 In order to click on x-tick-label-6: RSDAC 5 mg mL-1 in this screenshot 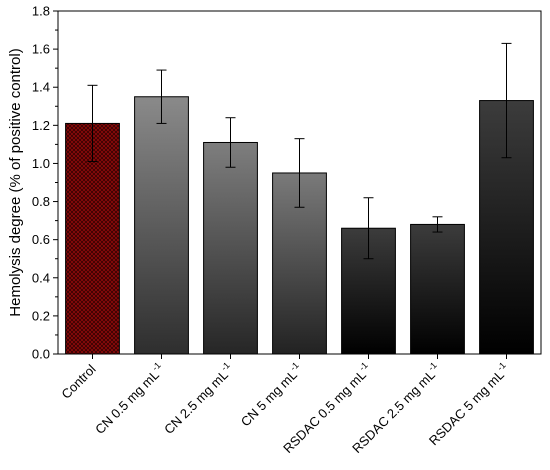, I will do `click(468, 404)`.